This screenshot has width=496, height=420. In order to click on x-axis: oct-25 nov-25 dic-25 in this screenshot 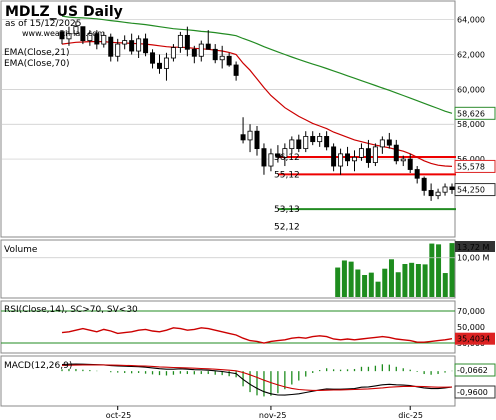, I will do `click(264, 413)`.